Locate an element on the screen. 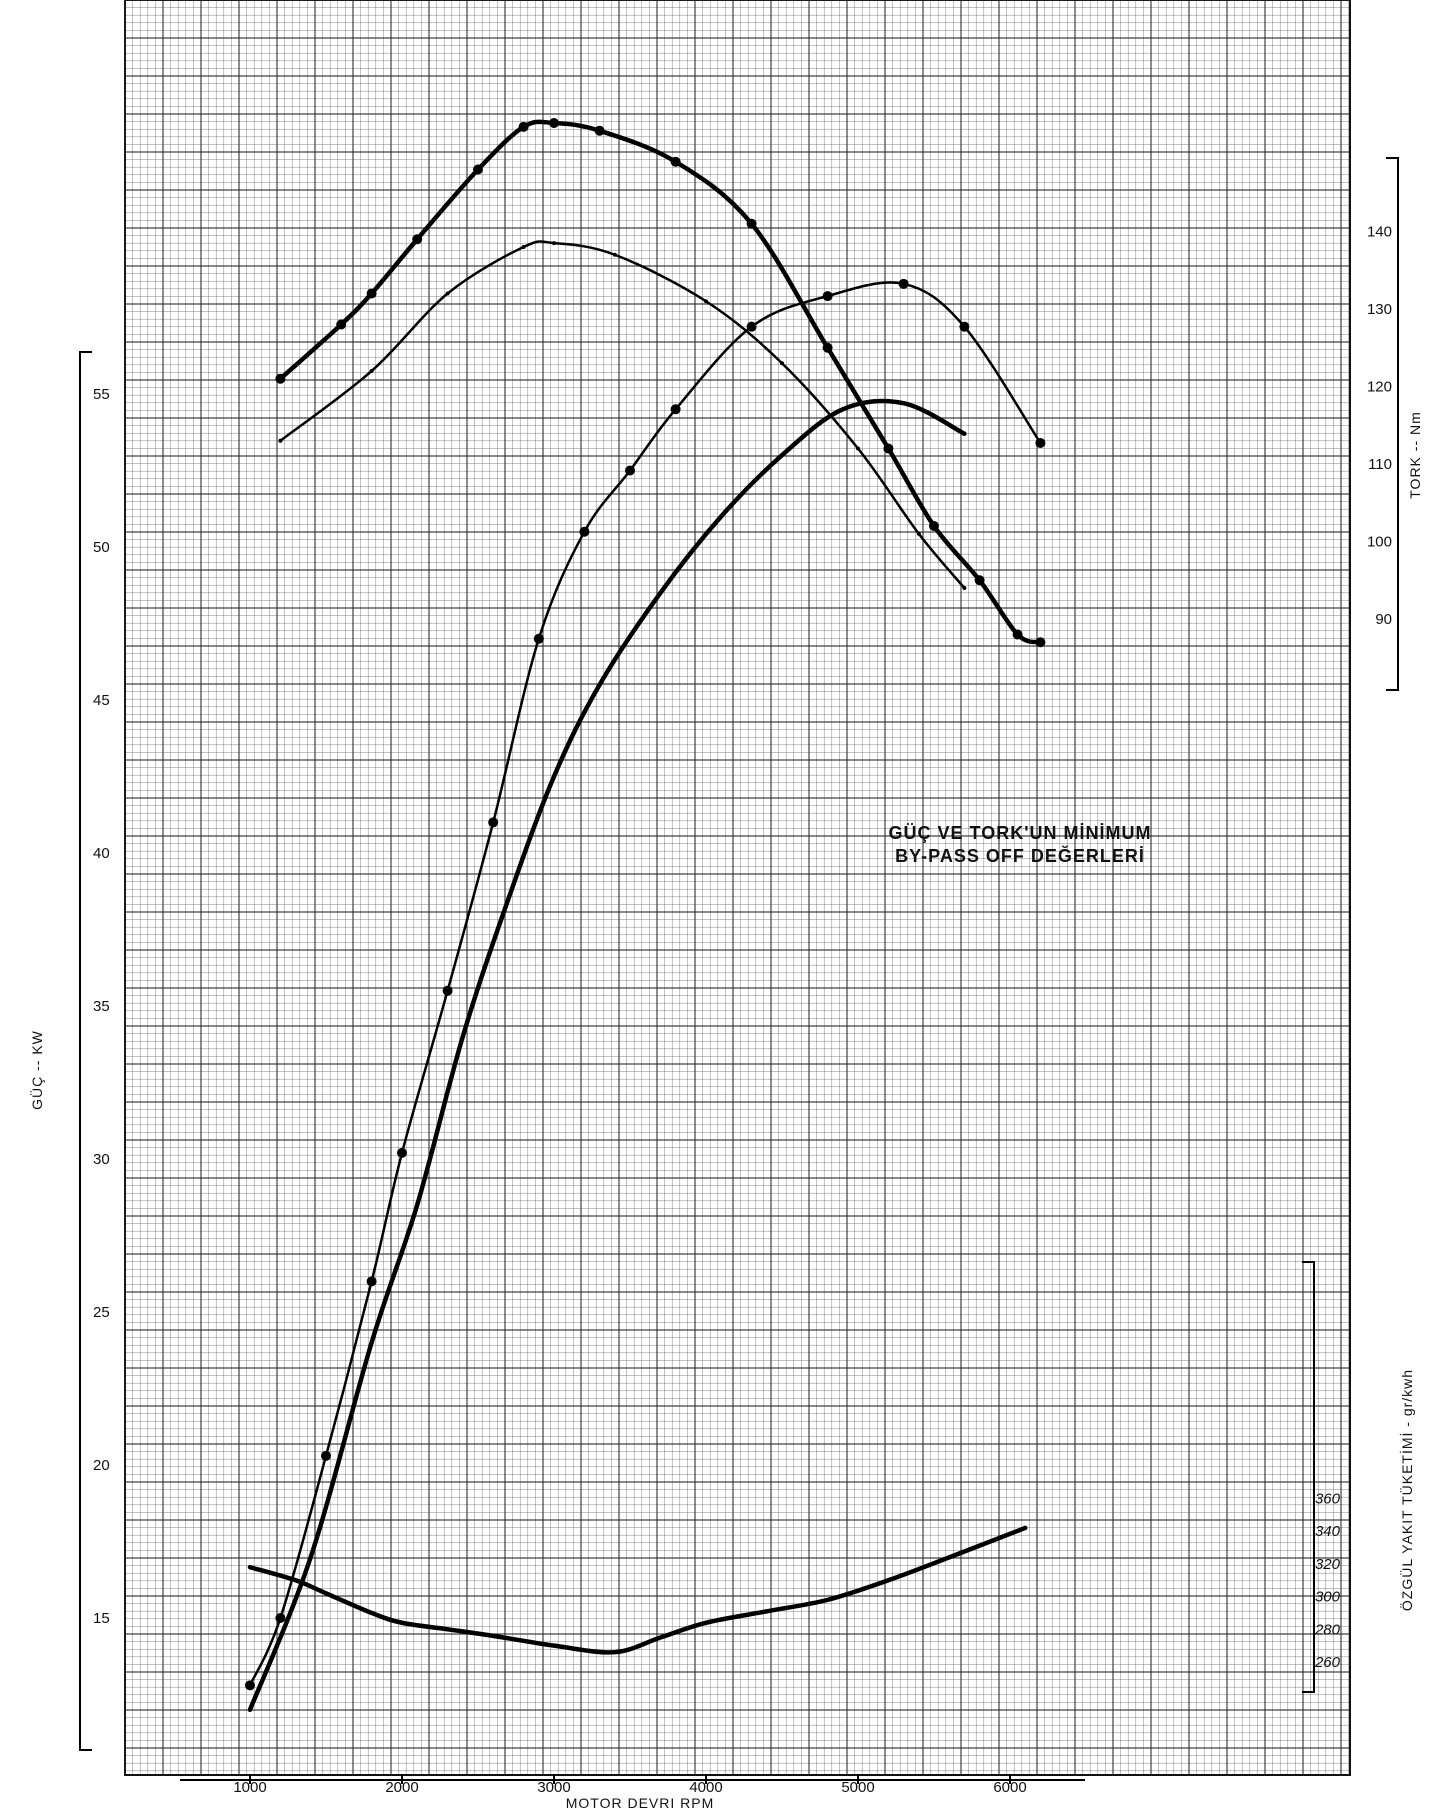  bfsc-tick-label: 340 is located at coordinates (1328, 1531).